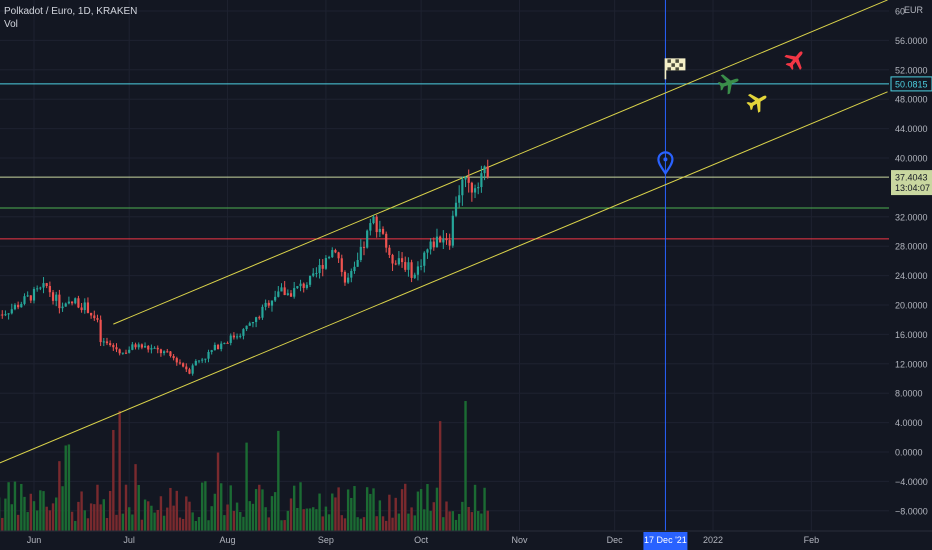 This screenshot has width=932, height=550. What do you see at coordinates (911, 183) in the screenshot?
I see `last-price-tag` at bounding box center [911, 183].